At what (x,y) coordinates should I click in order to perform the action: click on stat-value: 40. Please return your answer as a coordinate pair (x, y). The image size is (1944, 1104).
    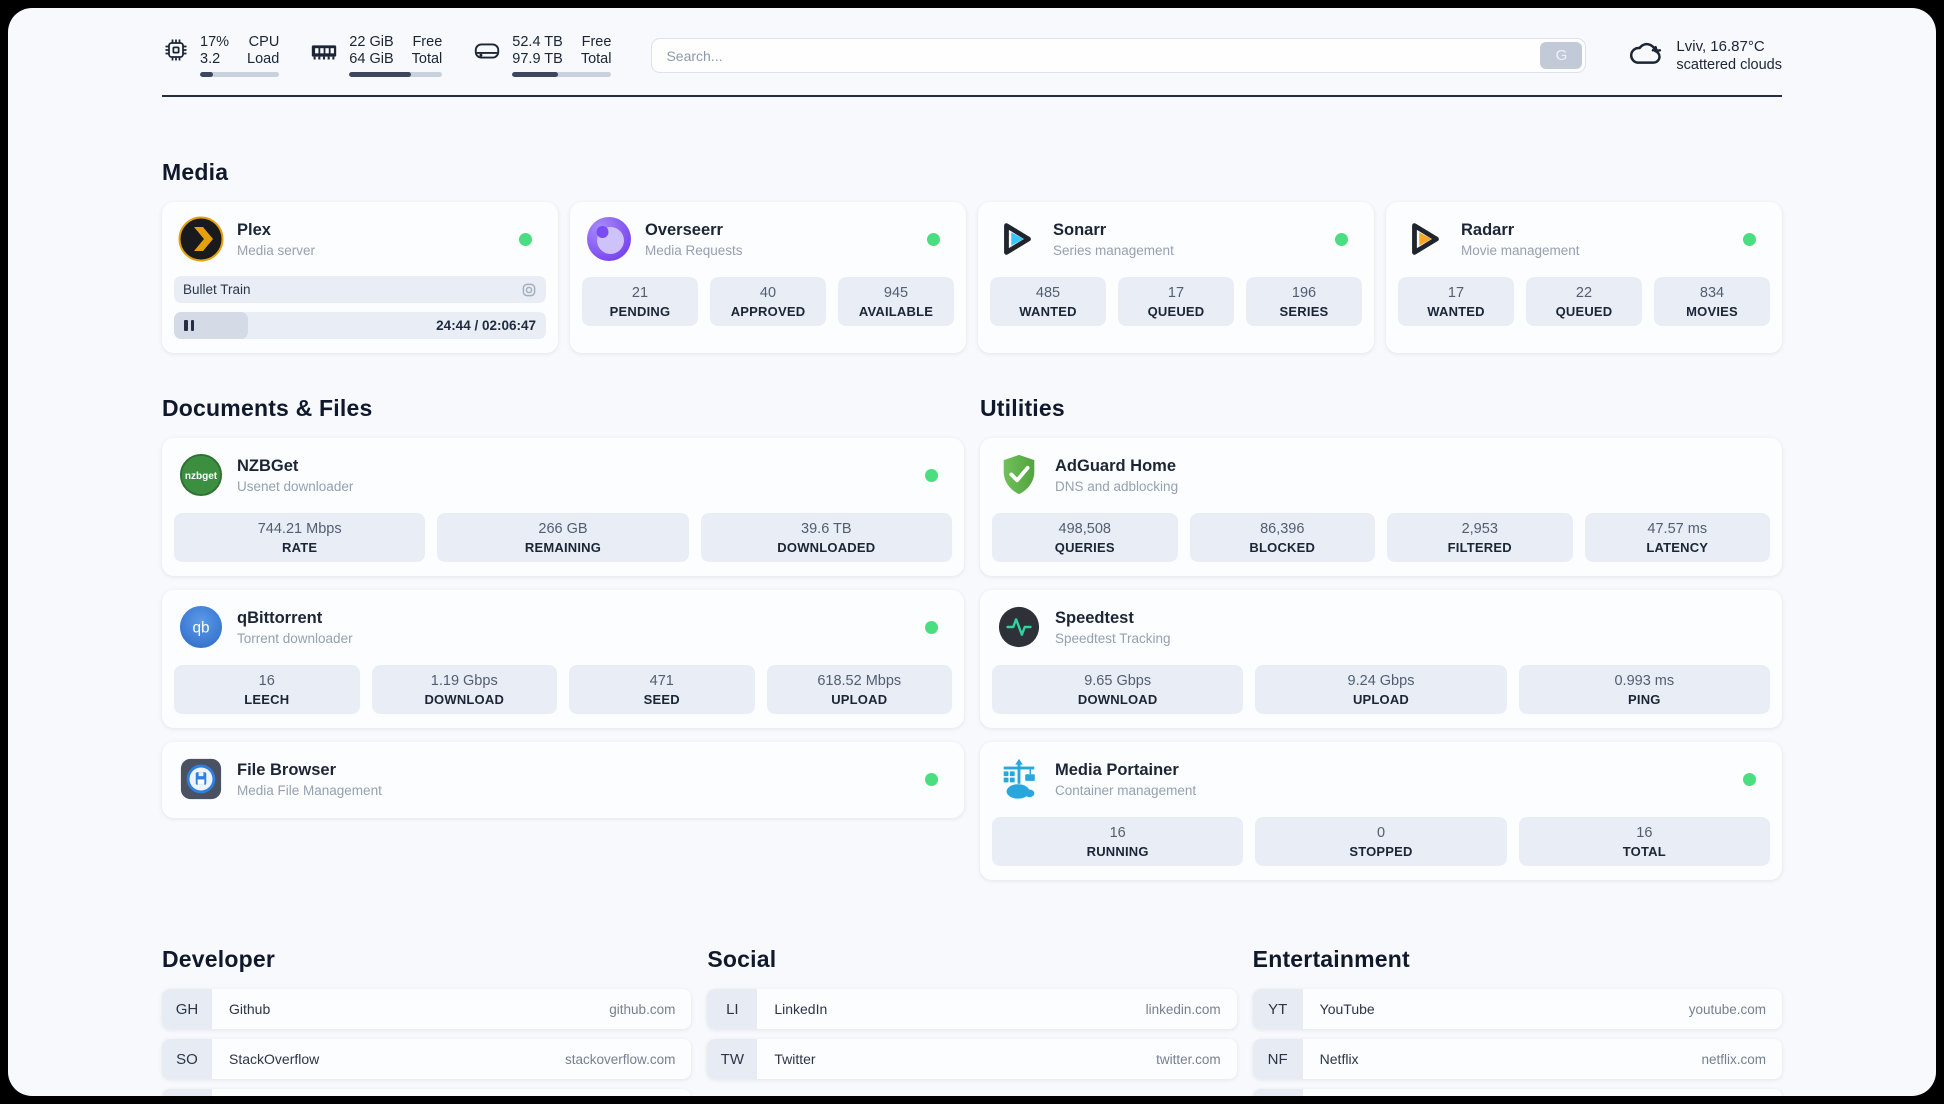
    Looking at the image, I should click on (768, 293).